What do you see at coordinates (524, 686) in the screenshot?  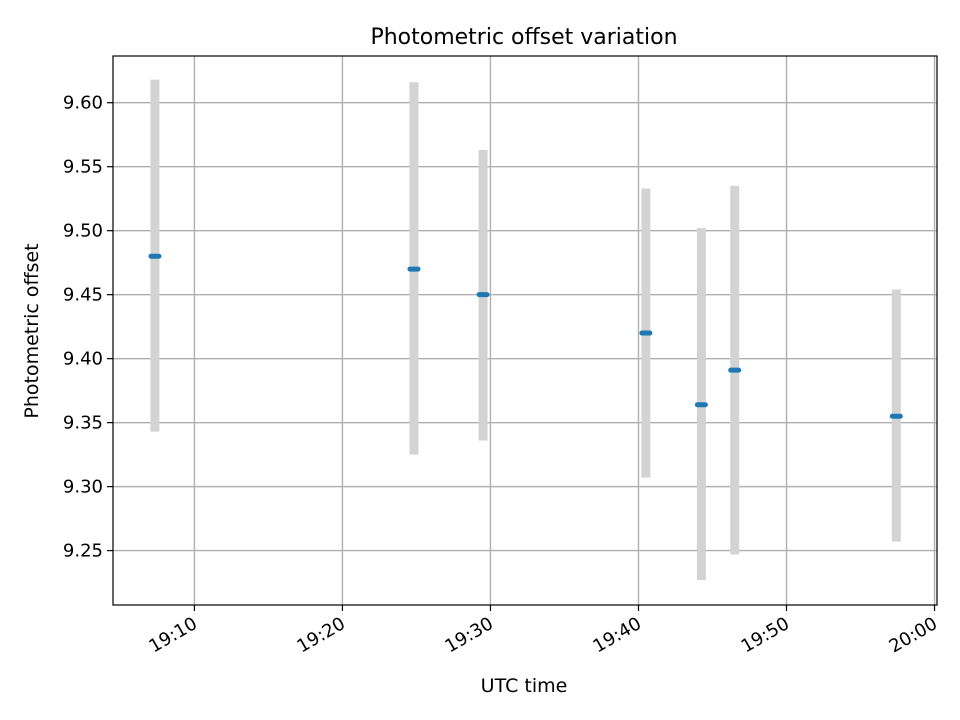 I see `x-axis-label: UTC time` at bounding box center [524, 686].